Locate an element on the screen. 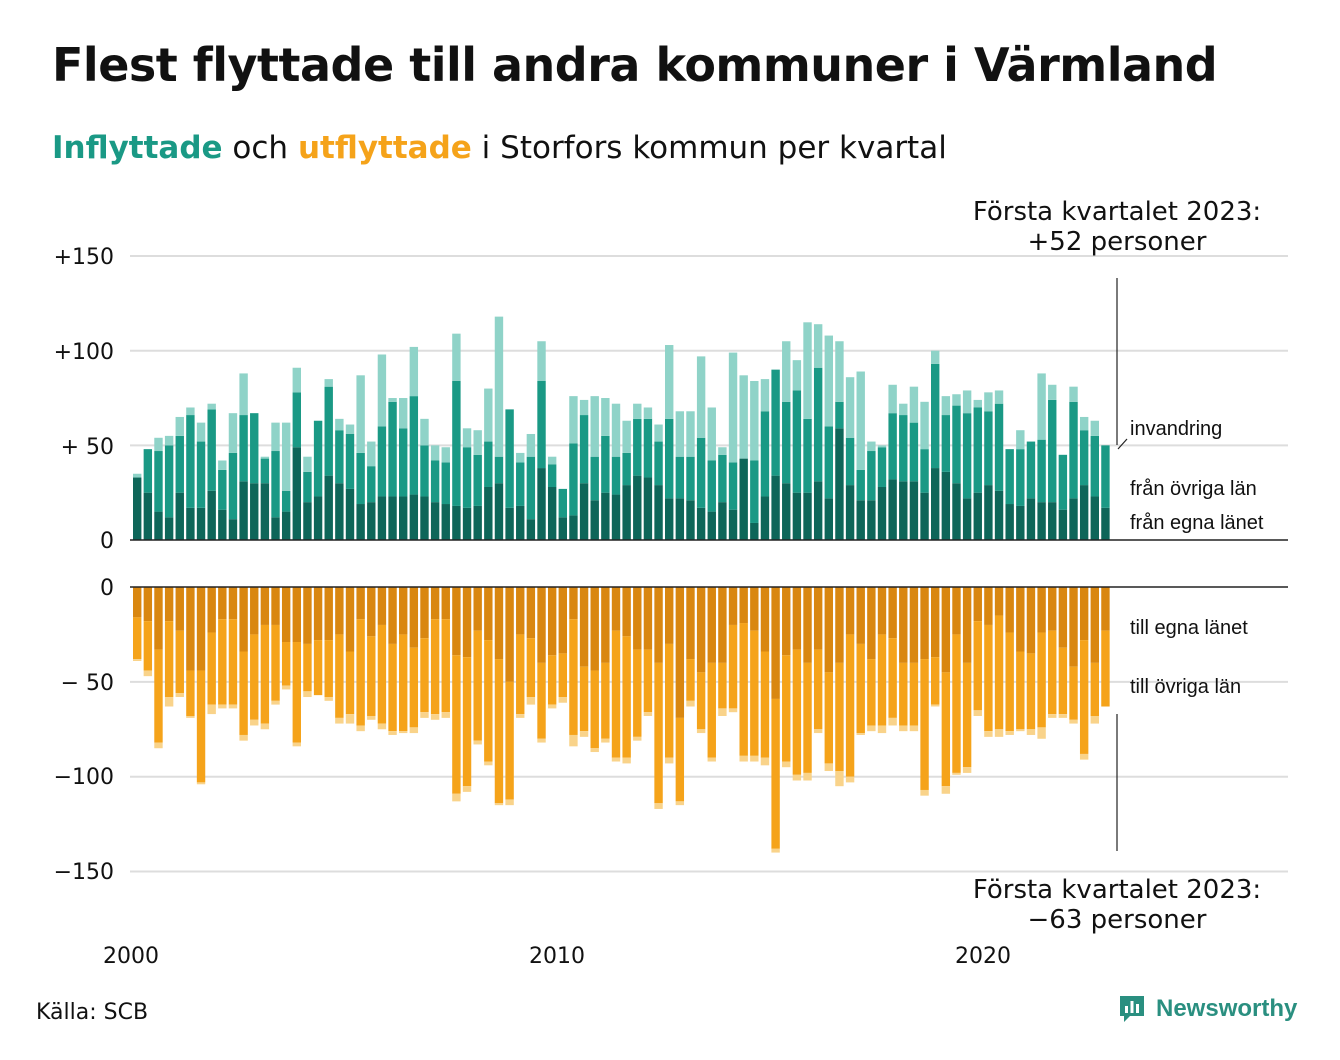 Image resolution: width=1340 pixels, height=1060 pixels. subtitle-inflyttade: Inflyttade is located at coordinates (137, 148).